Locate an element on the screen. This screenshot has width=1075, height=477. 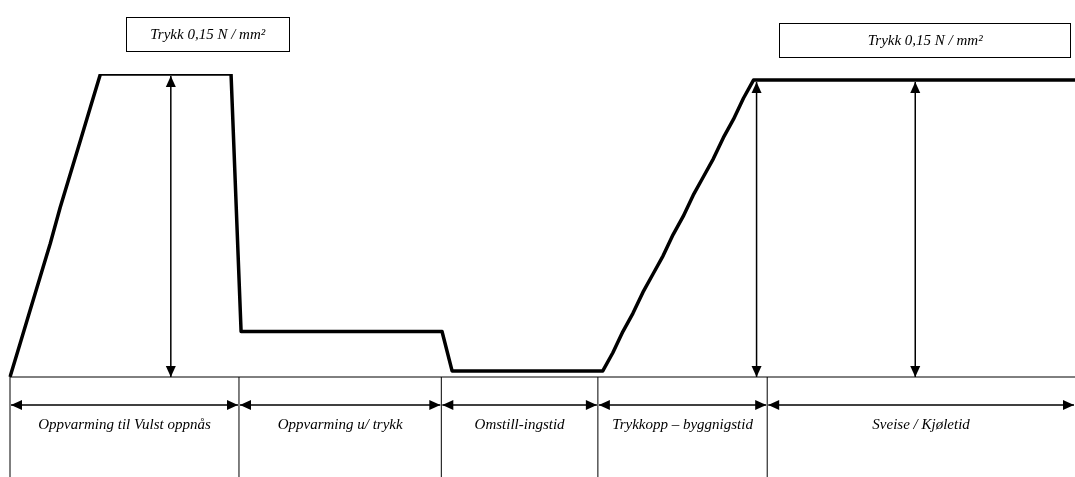
text: Trykkopp – byggnigstid is located at coordinates (682, 424).